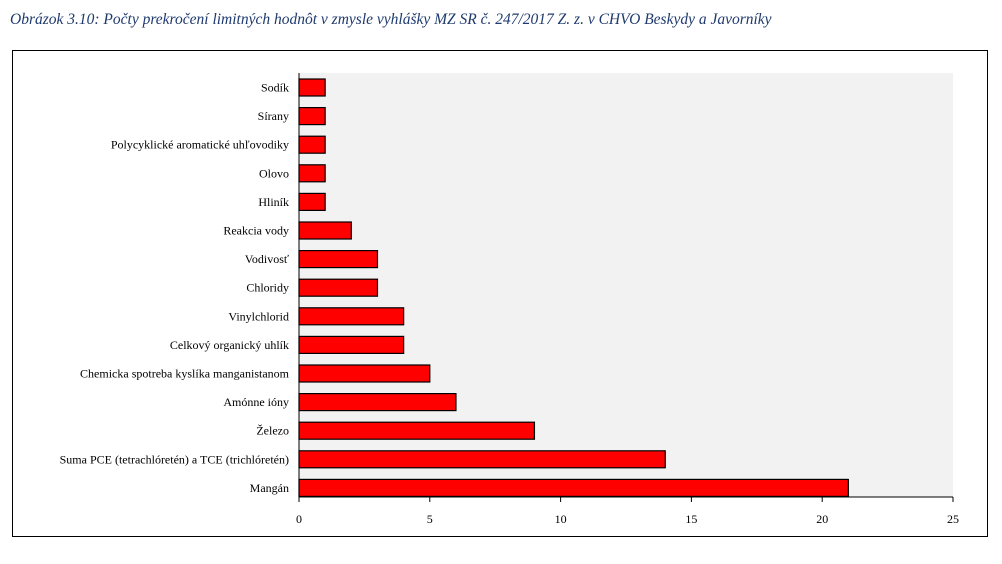  What do you see at coordinates (691, 519) in the screenshot?
I see `x-tick-label: 15` at bounding box center [691, 519].